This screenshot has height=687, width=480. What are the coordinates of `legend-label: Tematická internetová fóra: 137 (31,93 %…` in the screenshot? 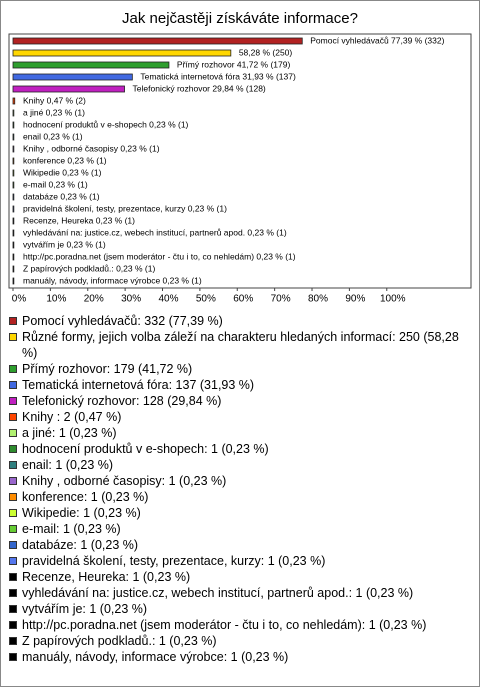 It's located at (138, 385).